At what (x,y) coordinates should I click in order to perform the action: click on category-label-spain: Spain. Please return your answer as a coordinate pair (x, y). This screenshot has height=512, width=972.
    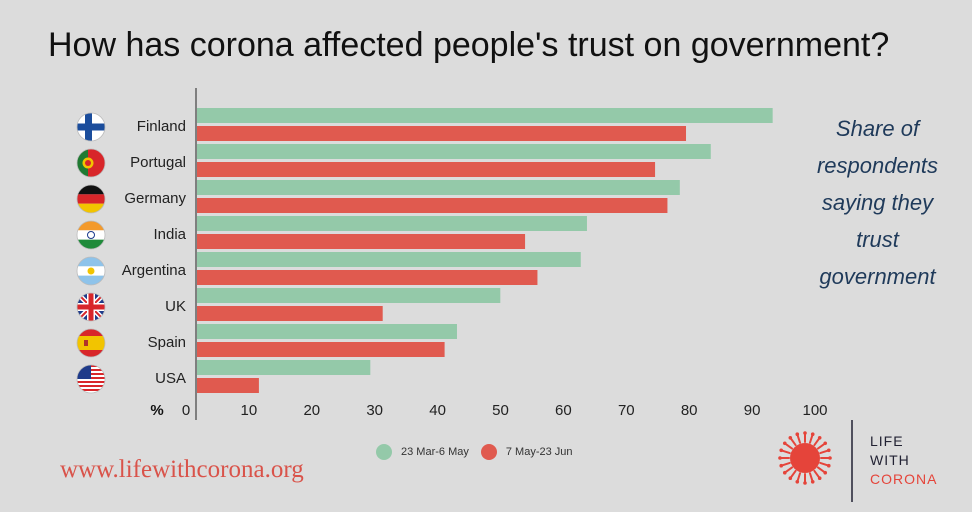
    Looking at the image, I should click on (167, 342).